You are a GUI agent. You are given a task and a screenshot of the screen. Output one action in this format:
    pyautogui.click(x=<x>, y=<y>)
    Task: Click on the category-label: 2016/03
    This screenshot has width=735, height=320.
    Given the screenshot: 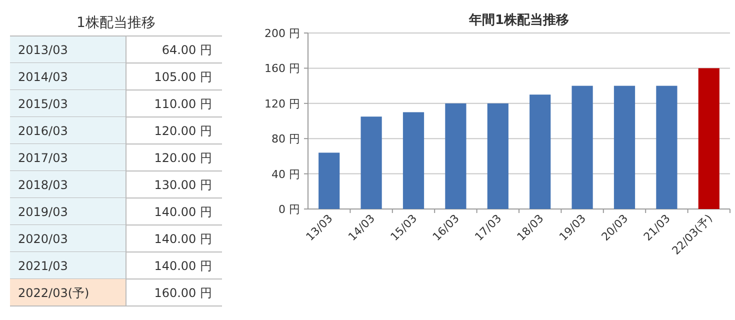 What is the action you would take?
    pyautogui.click(x=43, y=131)
    